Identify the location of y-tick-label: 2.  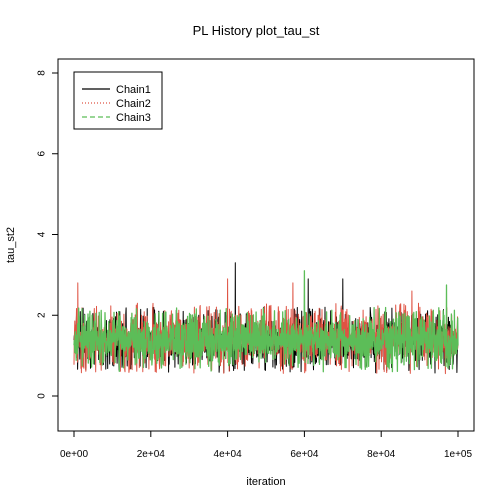
(42, 315).